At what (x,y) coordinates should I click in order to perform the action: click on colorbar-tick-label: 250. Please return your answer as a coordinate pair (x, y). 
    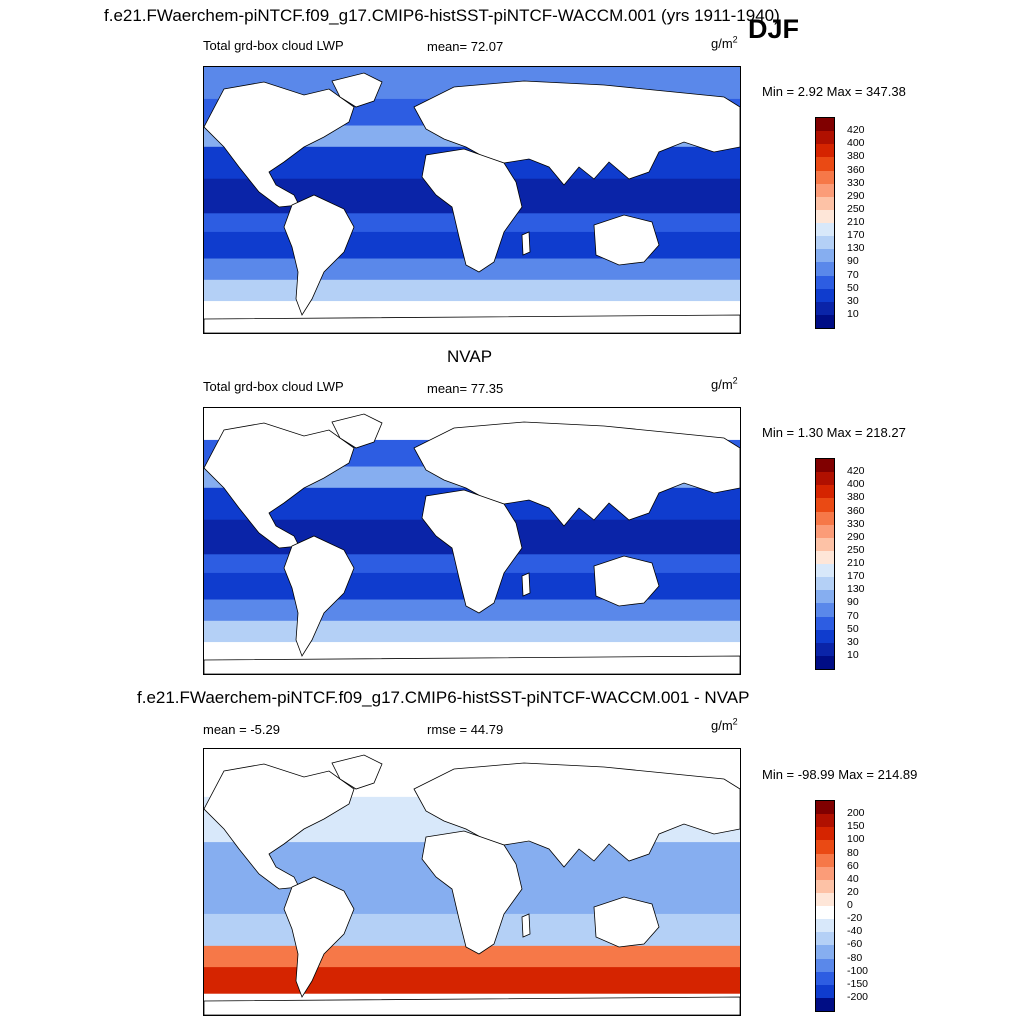
    Looking at the image, I should click on (856, 549).